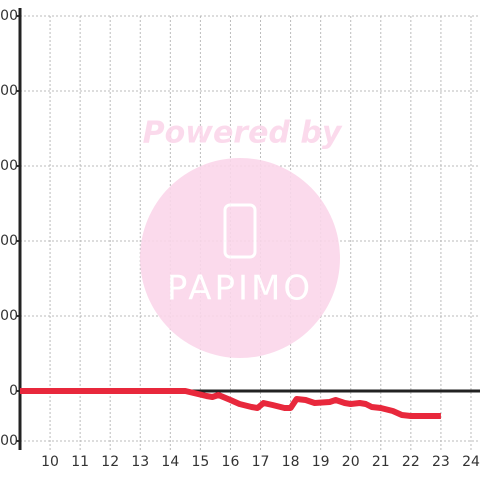 Image resolution: width=480 pixels, height=480 pixels. Describe the element at coordinates (381, 462) in the screenshot. I see `x-tick-label: 21` at that location.